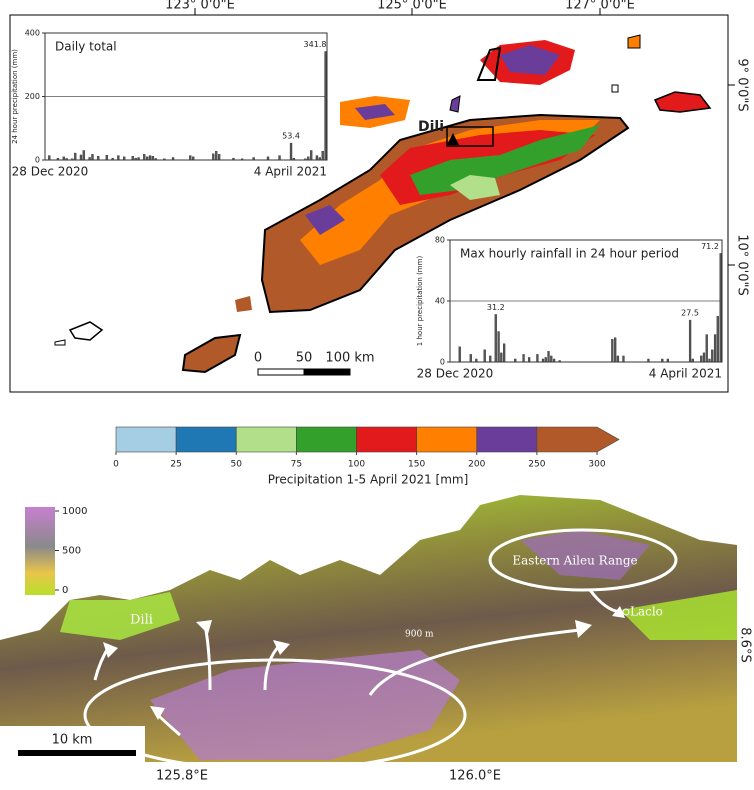  Describe the element at coordinates (431, 127) in the screenshot. I see `city-label: Dili` at that location.